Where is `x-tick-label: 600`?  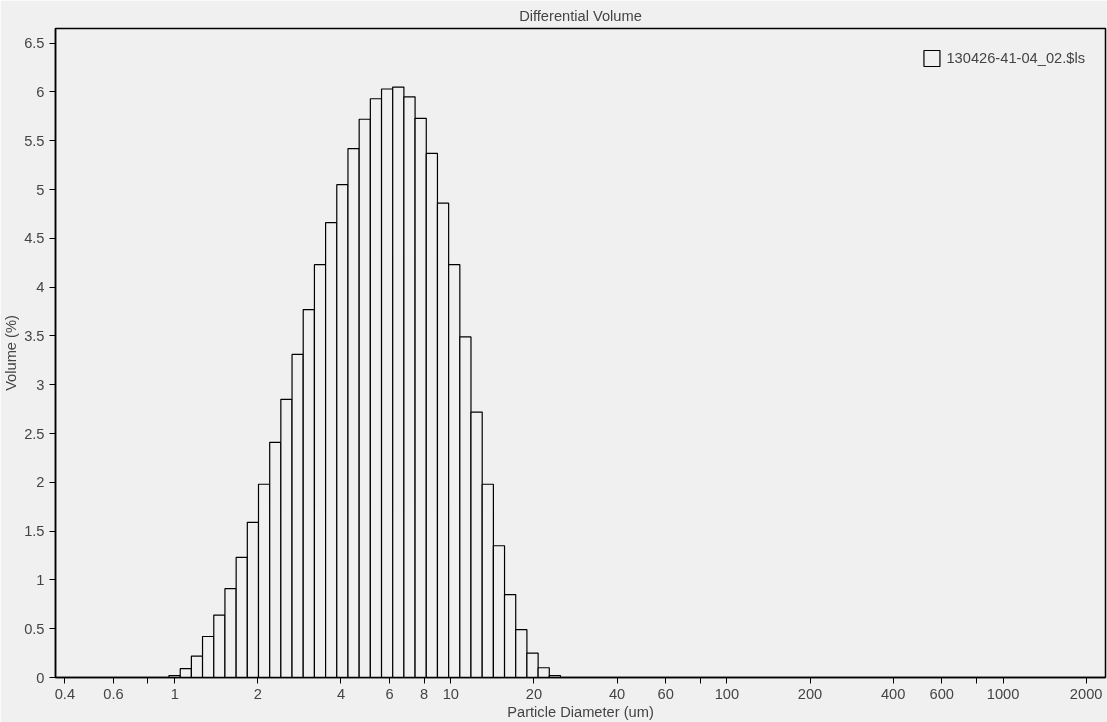 x-tick-label: 600 is located at coordinates (942, 693).